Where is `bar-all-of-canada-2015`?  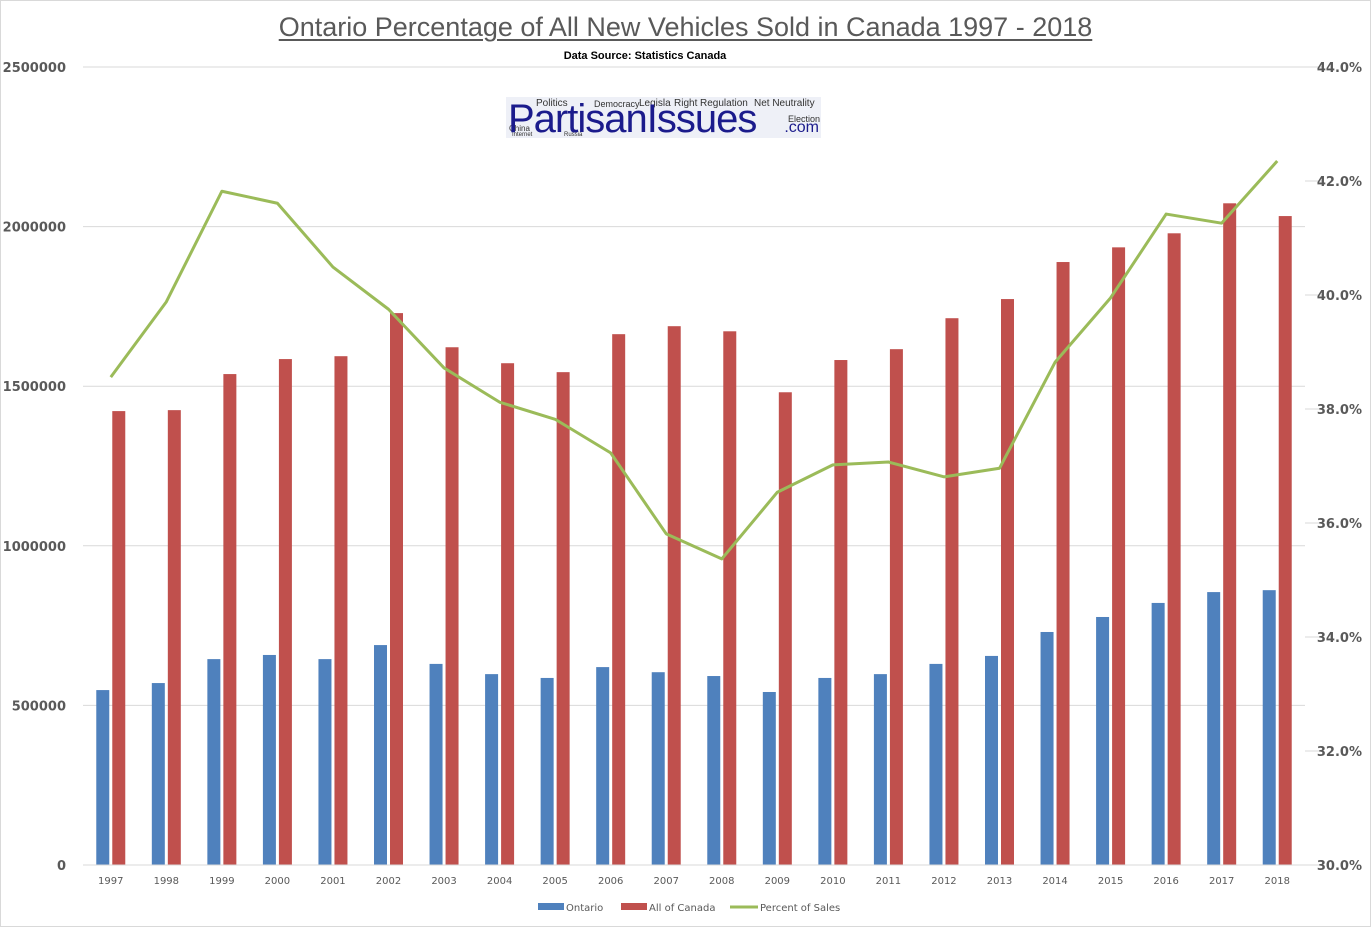
bar-all-of-canada-2015 is located at coordinates (1119, 556).